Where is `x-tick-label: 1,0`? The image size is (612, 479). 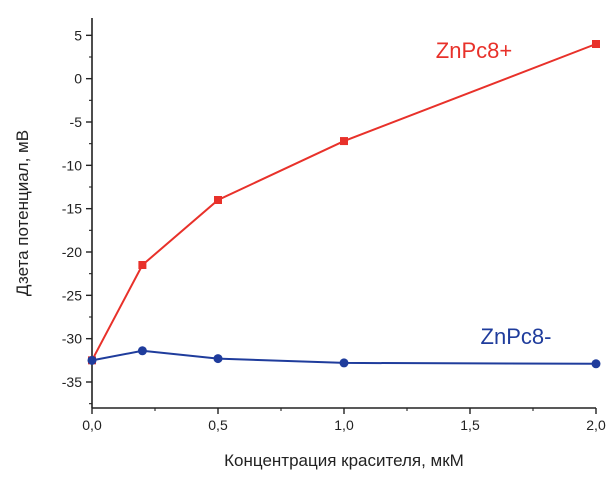
x-tick-label: 1,0 is located at coordinates (344, 425).